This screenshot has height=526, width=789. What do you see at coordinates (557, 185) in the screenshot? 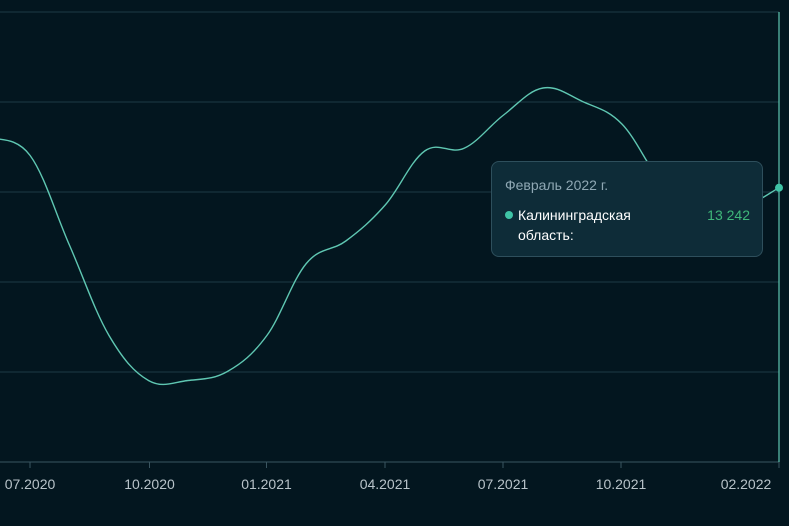
I see `tooltip-title: Февраль 2022 г.` at bounding box center [557, 185].